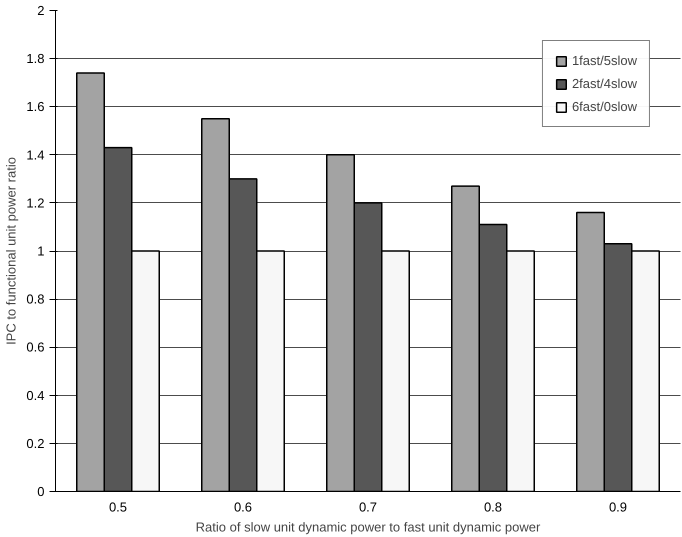 The image size is (682, 537). I want to click on x-tick-label: 0.9, so click(618, 507).